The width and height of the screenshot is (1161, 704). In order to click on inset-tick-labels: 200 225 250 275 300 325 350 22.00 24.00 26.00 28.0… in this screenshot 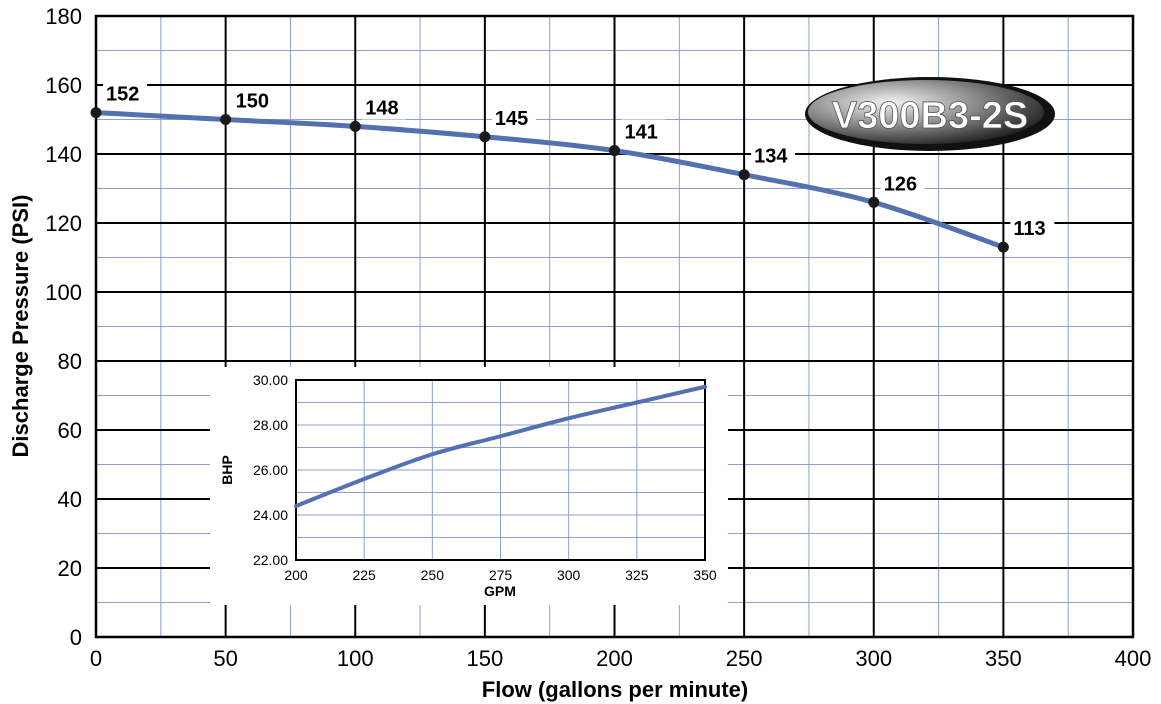, I will do `click(485, 477)`.